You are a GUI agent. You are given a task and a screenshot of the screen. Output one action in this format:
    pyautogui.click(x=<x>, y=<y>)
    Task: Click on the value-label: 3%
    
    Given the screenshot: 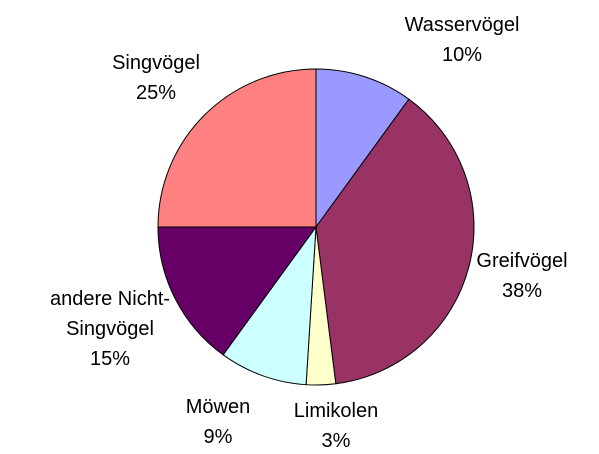 What is the action you would take?
    pyautogui.click(x=336, y=441)
    